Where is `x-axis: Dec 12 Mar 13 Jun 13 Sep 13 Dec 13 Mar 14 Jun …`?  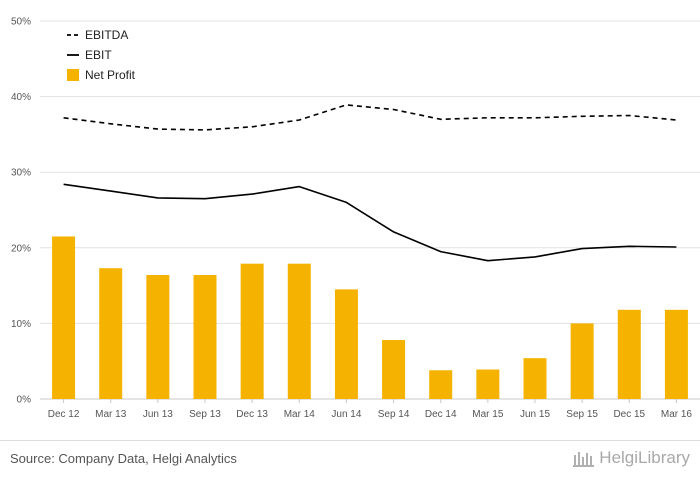
x-axis: Dec 12 Mar 13 Jun 13 Sep 13 Dec 13 Mar 14 Jun … is located at coordinates (370, 409).